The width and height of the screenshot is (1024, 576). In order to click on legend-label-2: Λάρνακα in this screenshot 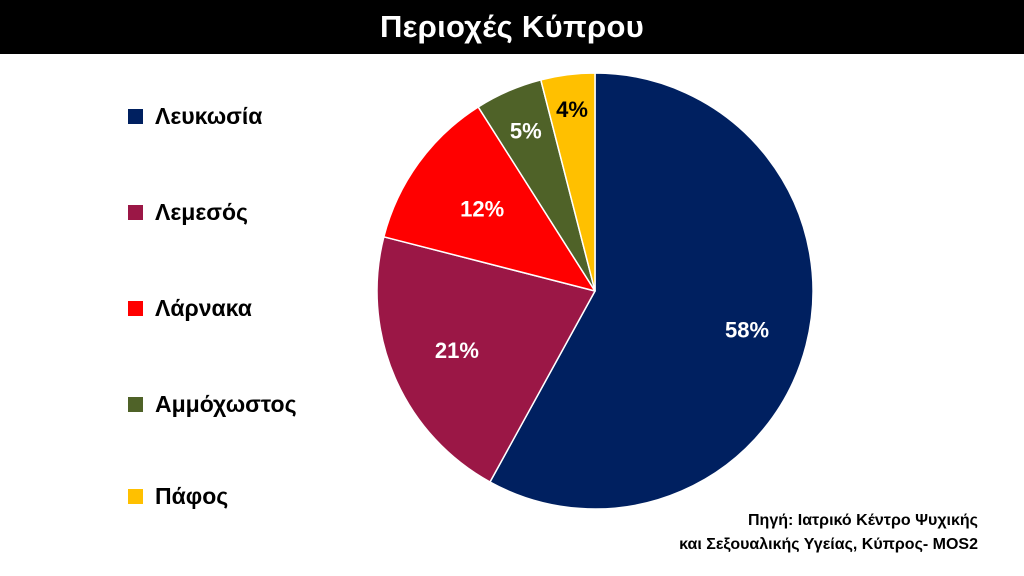, I will do `click(203, 307)`.